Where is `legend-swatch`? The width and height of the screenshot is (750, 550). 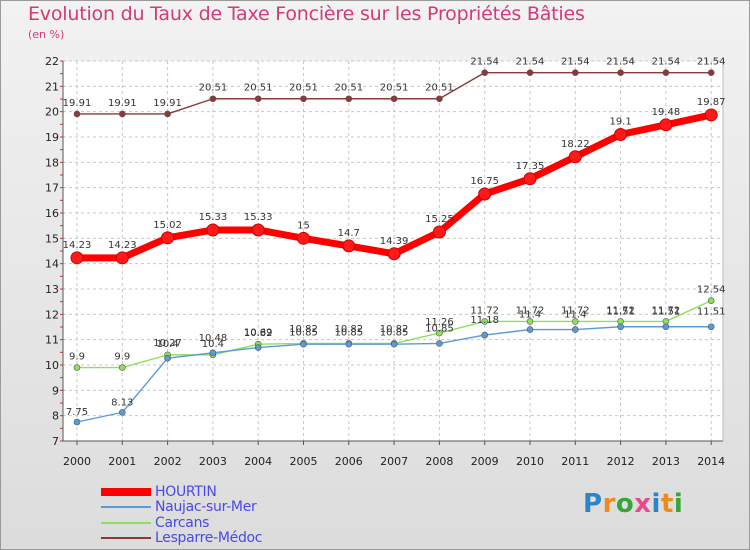 legend-swatch is located at coordinates (126, 491).